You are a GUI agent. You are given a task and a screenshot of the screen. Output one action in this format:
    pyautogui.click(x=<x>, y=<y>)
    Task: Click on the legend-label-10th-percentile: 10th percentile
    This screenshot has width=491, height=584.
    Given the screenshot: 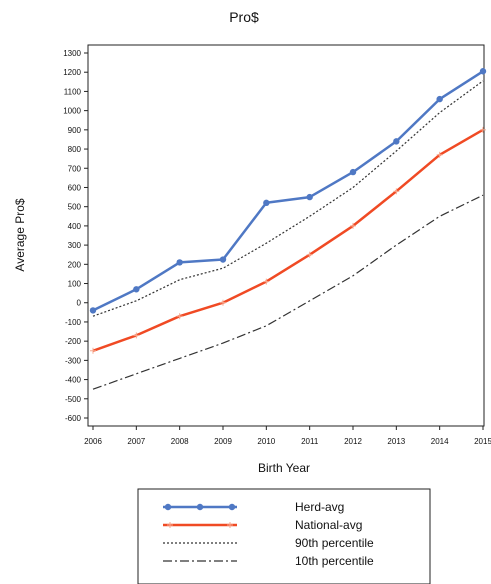 What is the action you would take?
    pyautogui.click(x=334, y=561)
    